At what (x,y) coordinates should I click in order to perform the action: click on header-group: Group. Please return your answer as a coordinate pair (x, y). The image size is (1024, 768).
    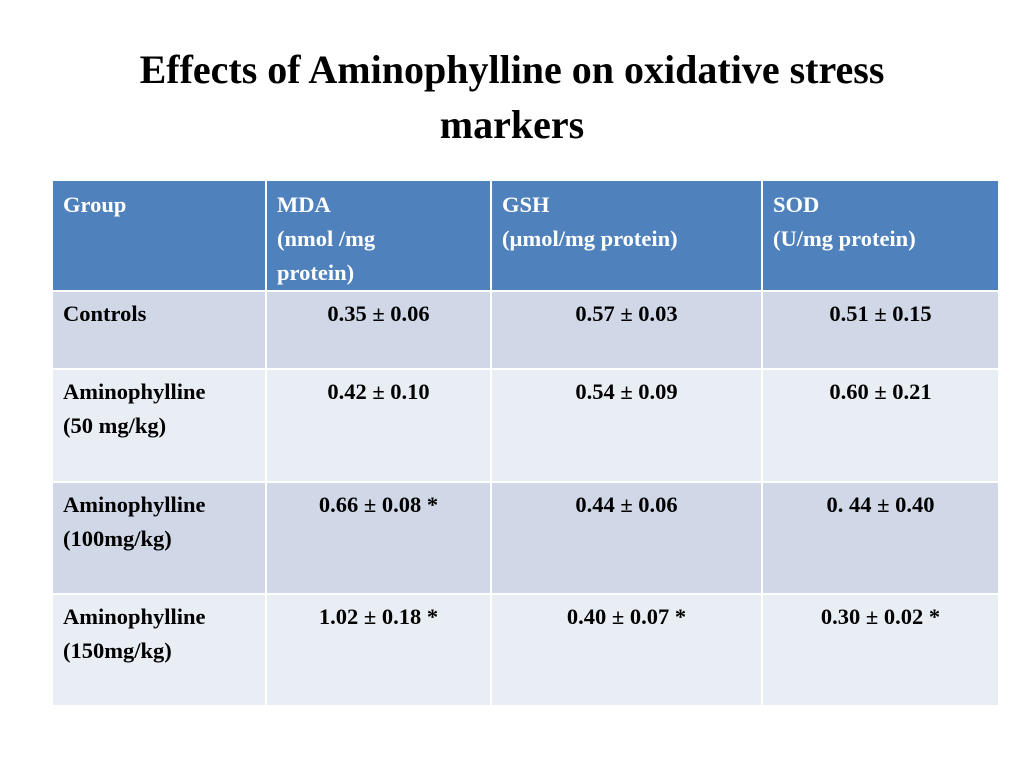
    Looking at the image, I should click on (159, 235).